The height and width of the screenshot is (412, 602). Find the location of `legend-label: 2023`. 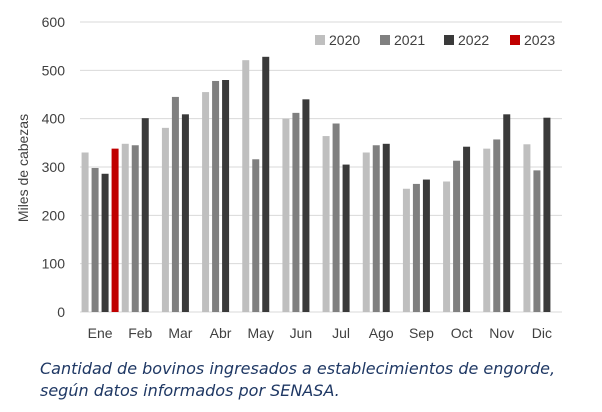

legend-label: 2023 is located at coordinates (539, 40).